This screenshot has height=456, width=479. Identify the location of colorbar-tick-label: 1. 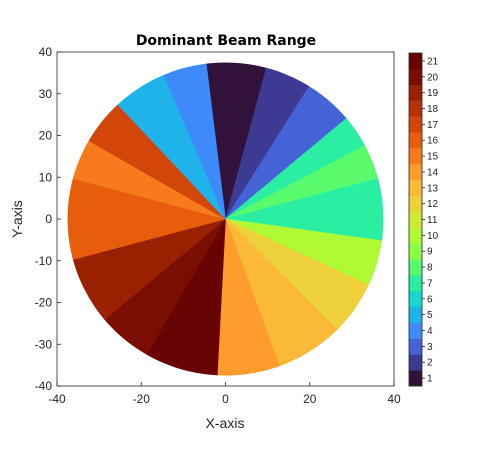
(430, 379).